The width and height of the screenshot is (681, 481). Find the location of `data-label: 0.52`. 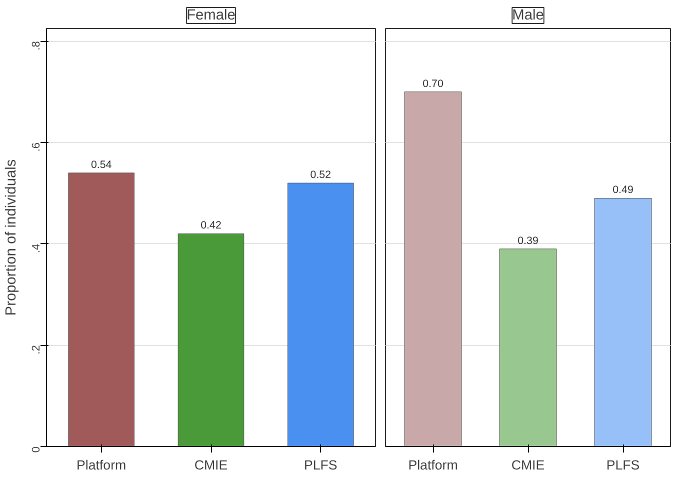

data-label: 0.52 is located at coordinates (321, 175).